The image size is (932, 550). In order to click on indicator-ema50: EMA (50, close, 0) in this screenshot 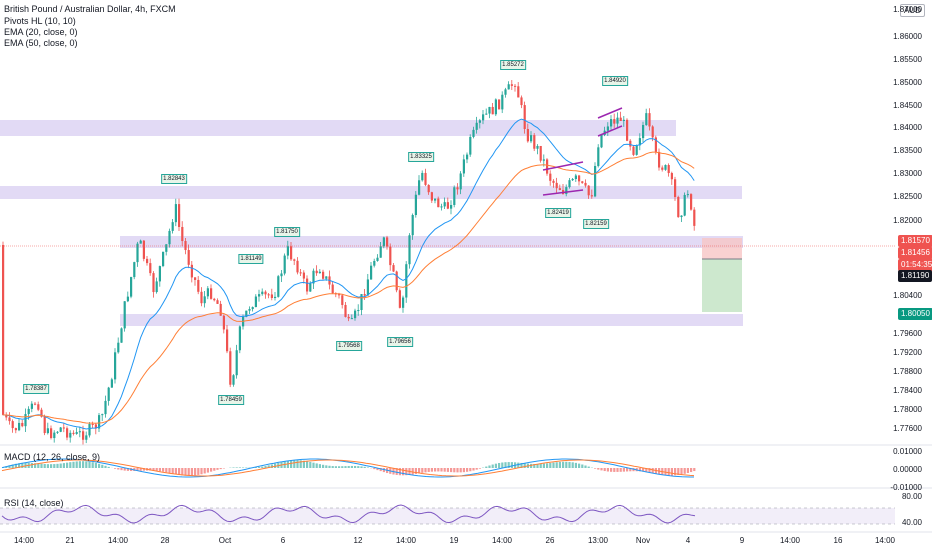, I will do `click(41, 43)`.